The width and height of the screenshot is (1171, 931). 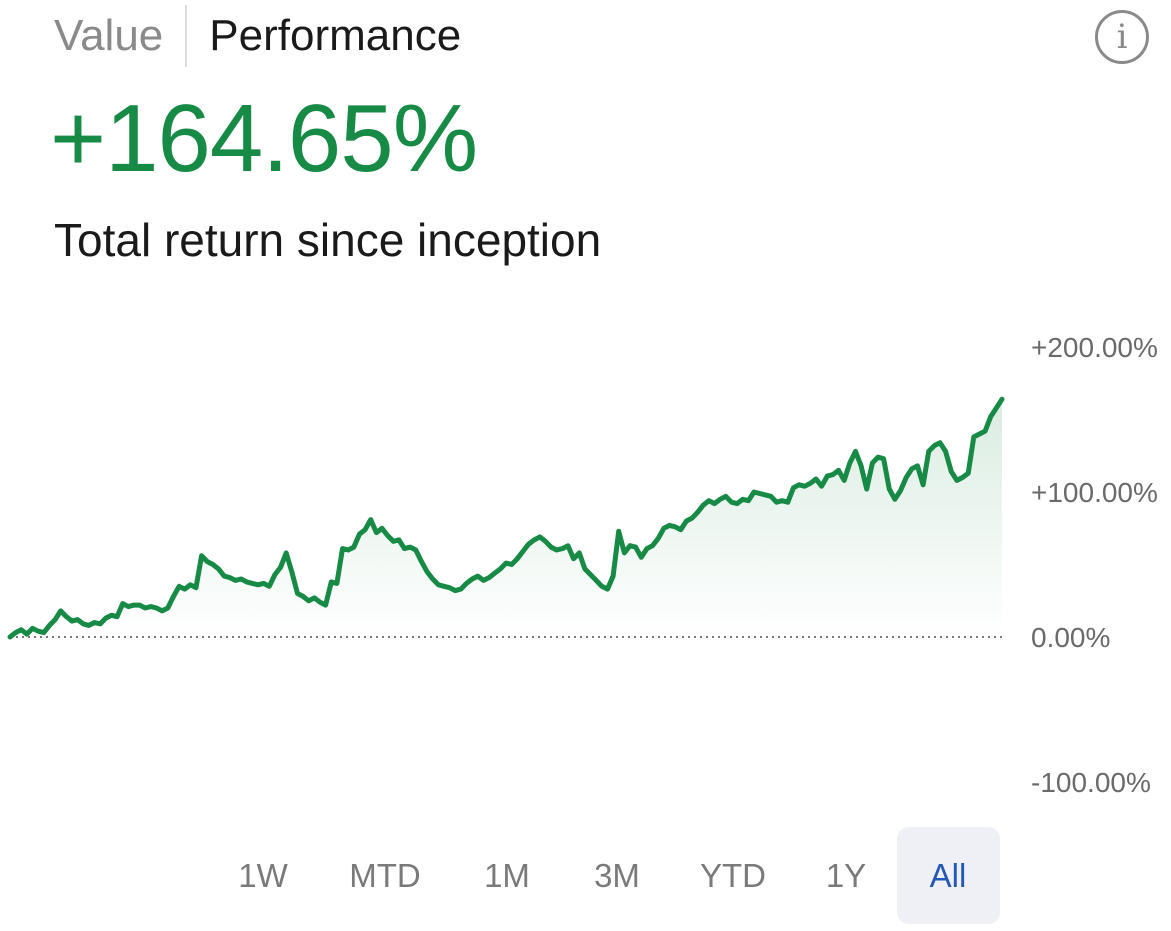 I want to click on tab-divider, so click(x=186, y=36).